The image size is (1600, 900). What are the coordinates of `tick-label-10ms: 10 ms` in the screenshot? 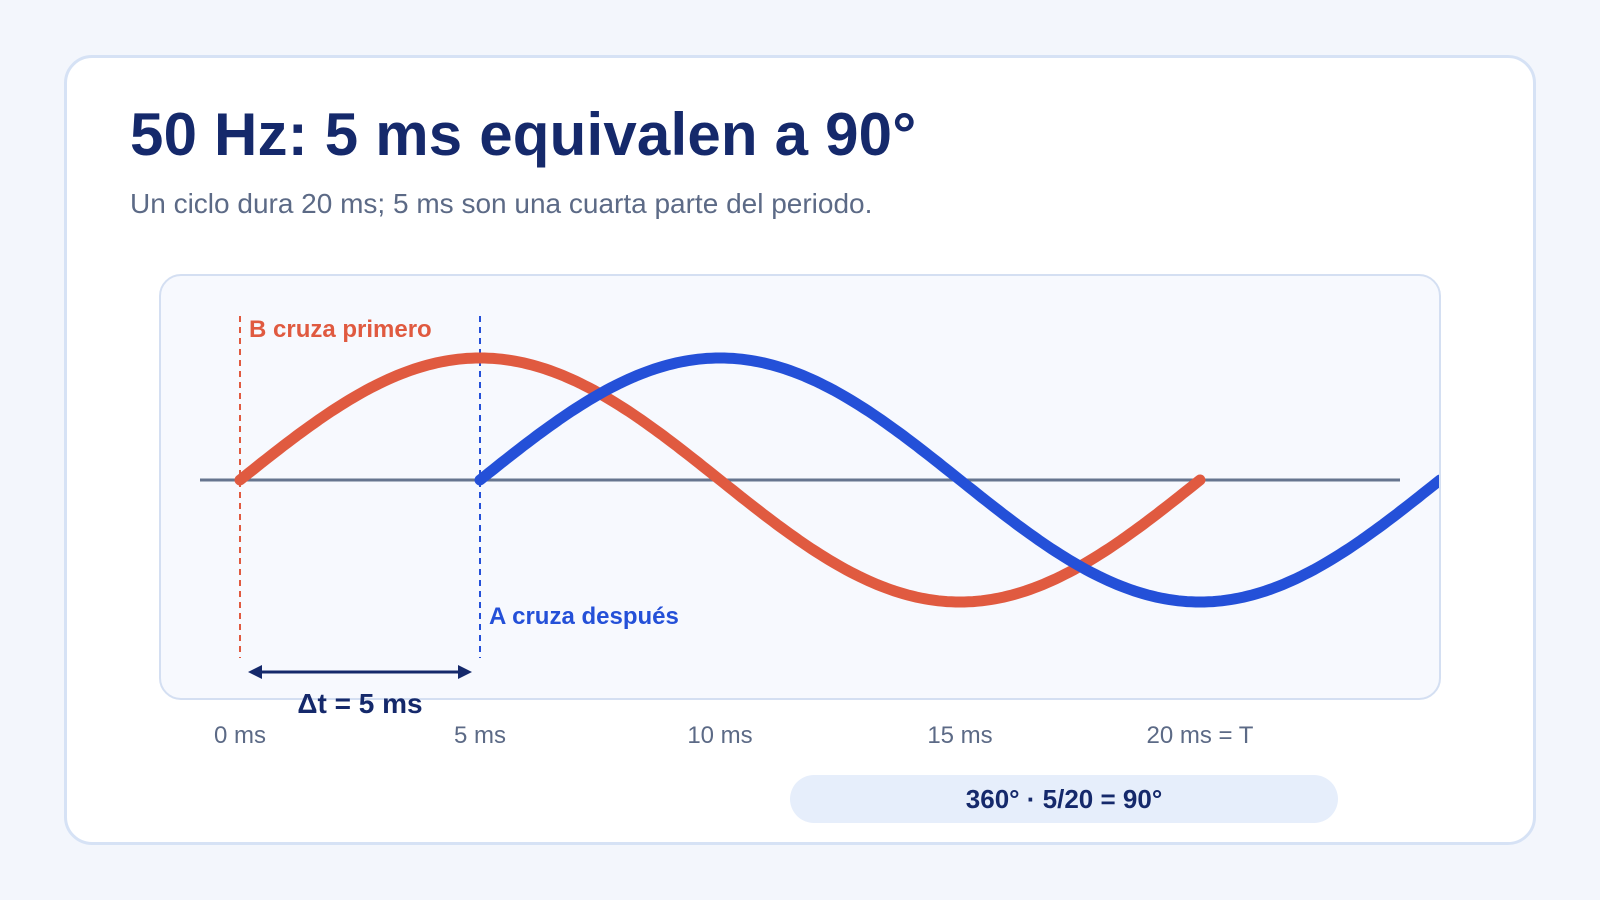 It's located at (719, 735).